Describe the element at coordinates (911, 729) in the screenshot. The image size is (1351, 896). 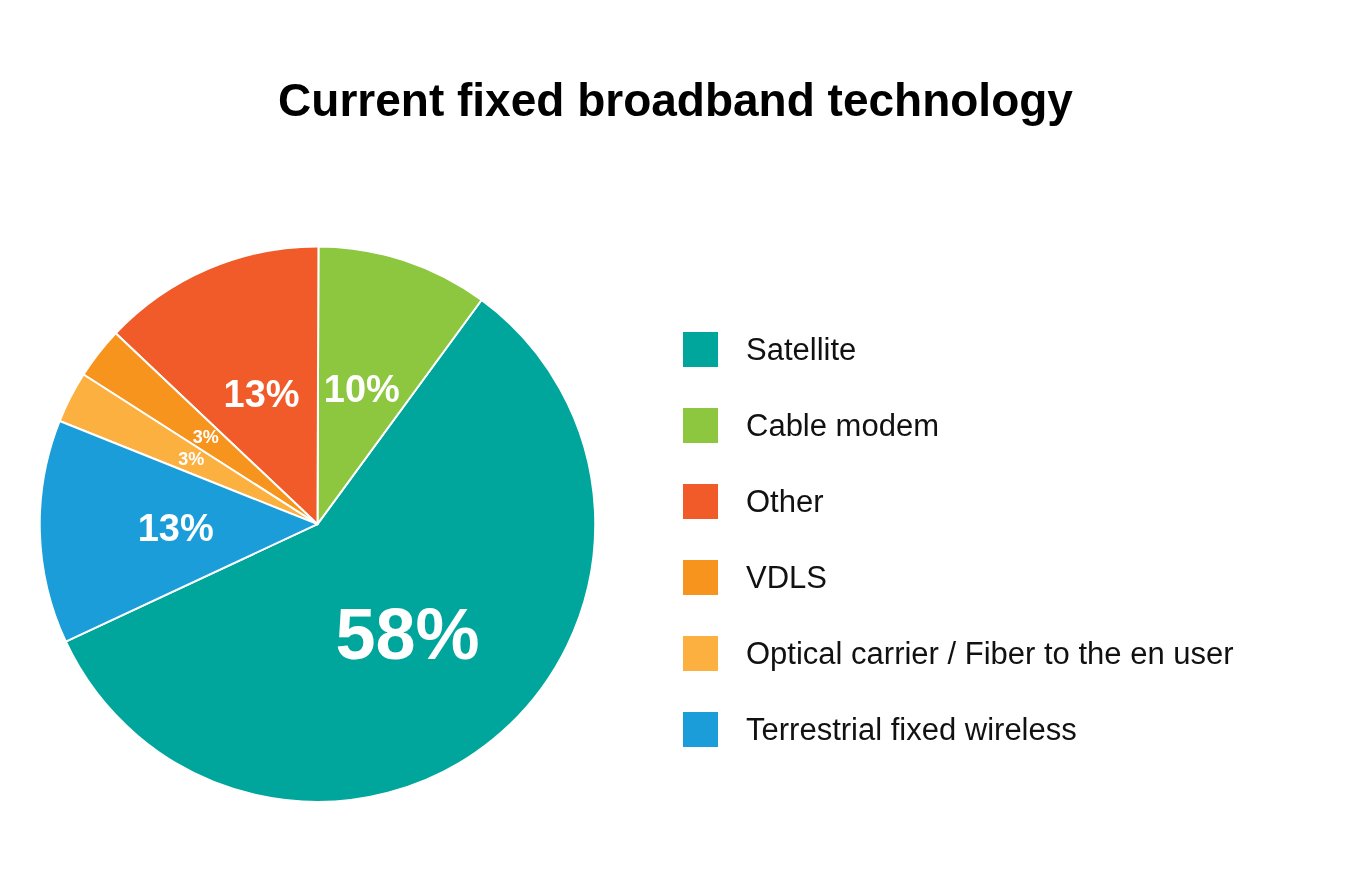
I see `legend-label: Terrestrial fixed wireless` at that location.